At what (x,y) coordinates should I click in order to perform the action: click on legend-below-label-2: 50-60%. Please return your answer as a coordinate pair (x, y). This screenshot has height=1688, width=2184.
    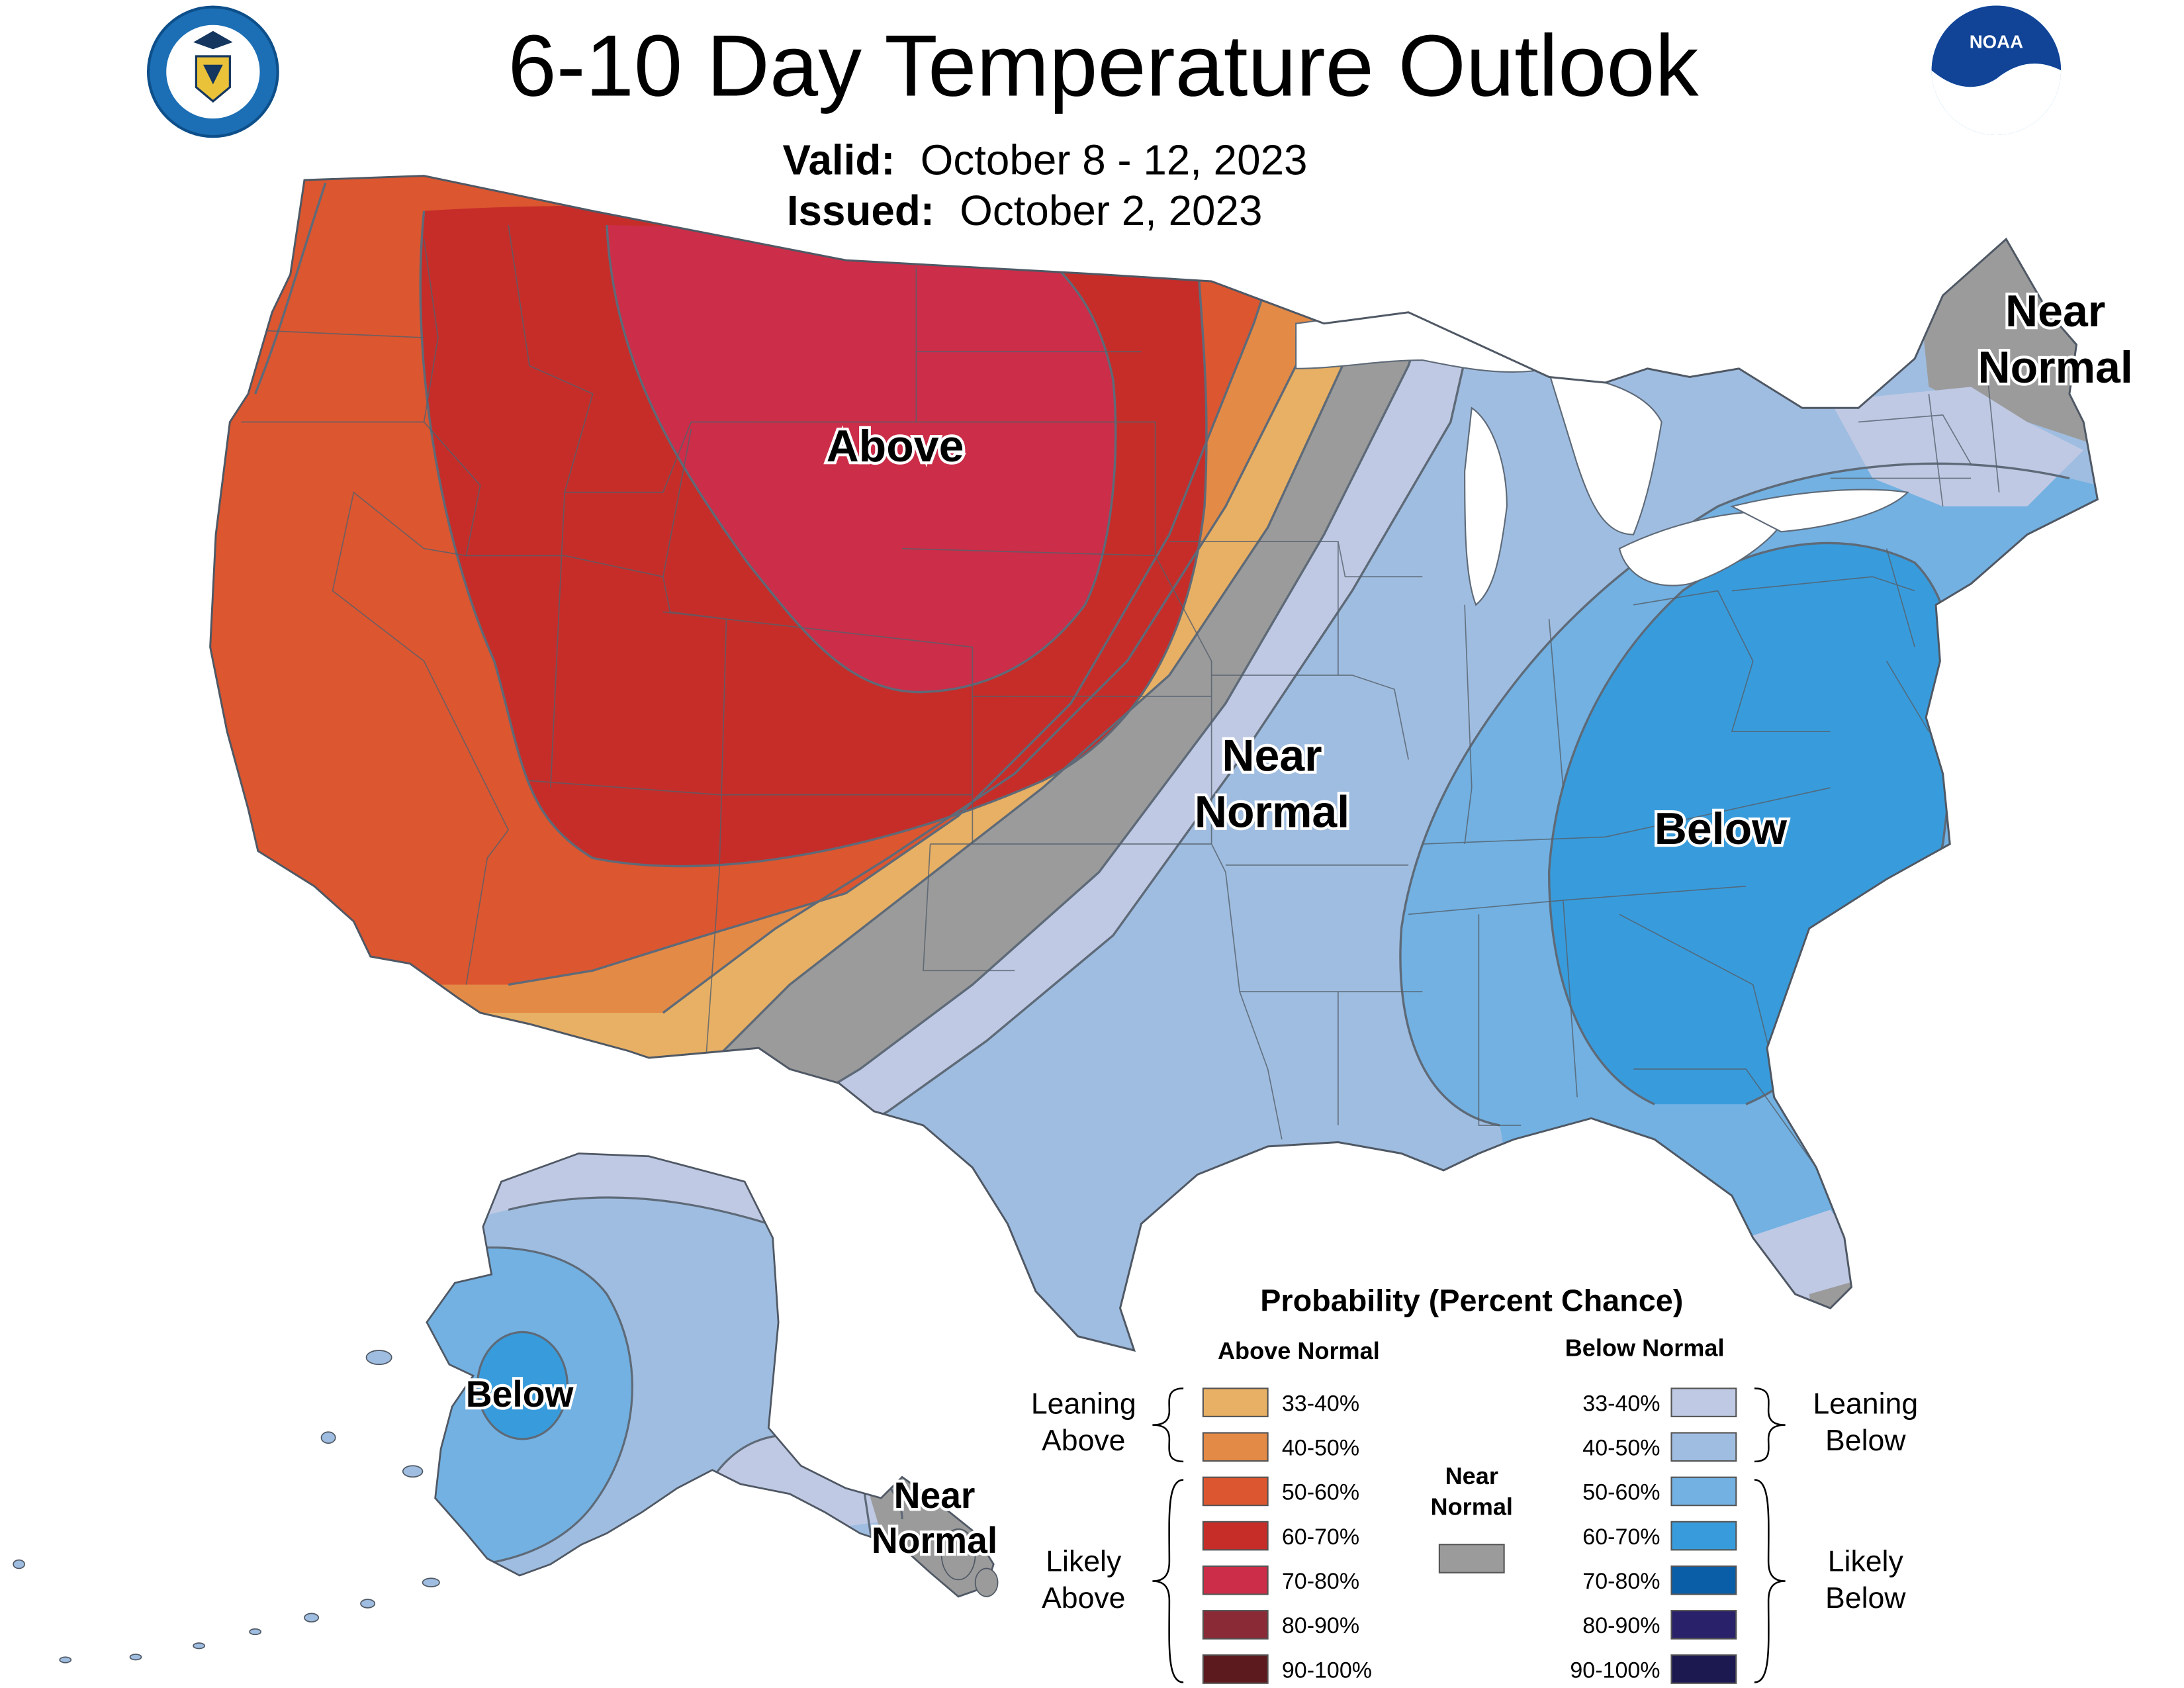
    Looking at the image, I should click on (1621, 1492).